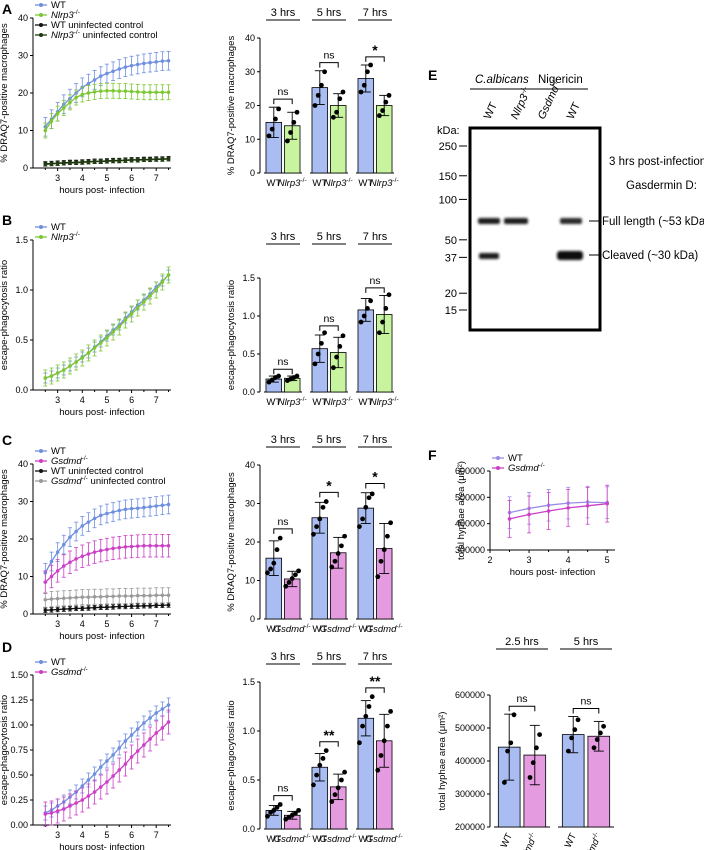 The width and height of the screenshot is (704, 850). I want to click on legend-label: WT uninfected control, so click(97, 471).